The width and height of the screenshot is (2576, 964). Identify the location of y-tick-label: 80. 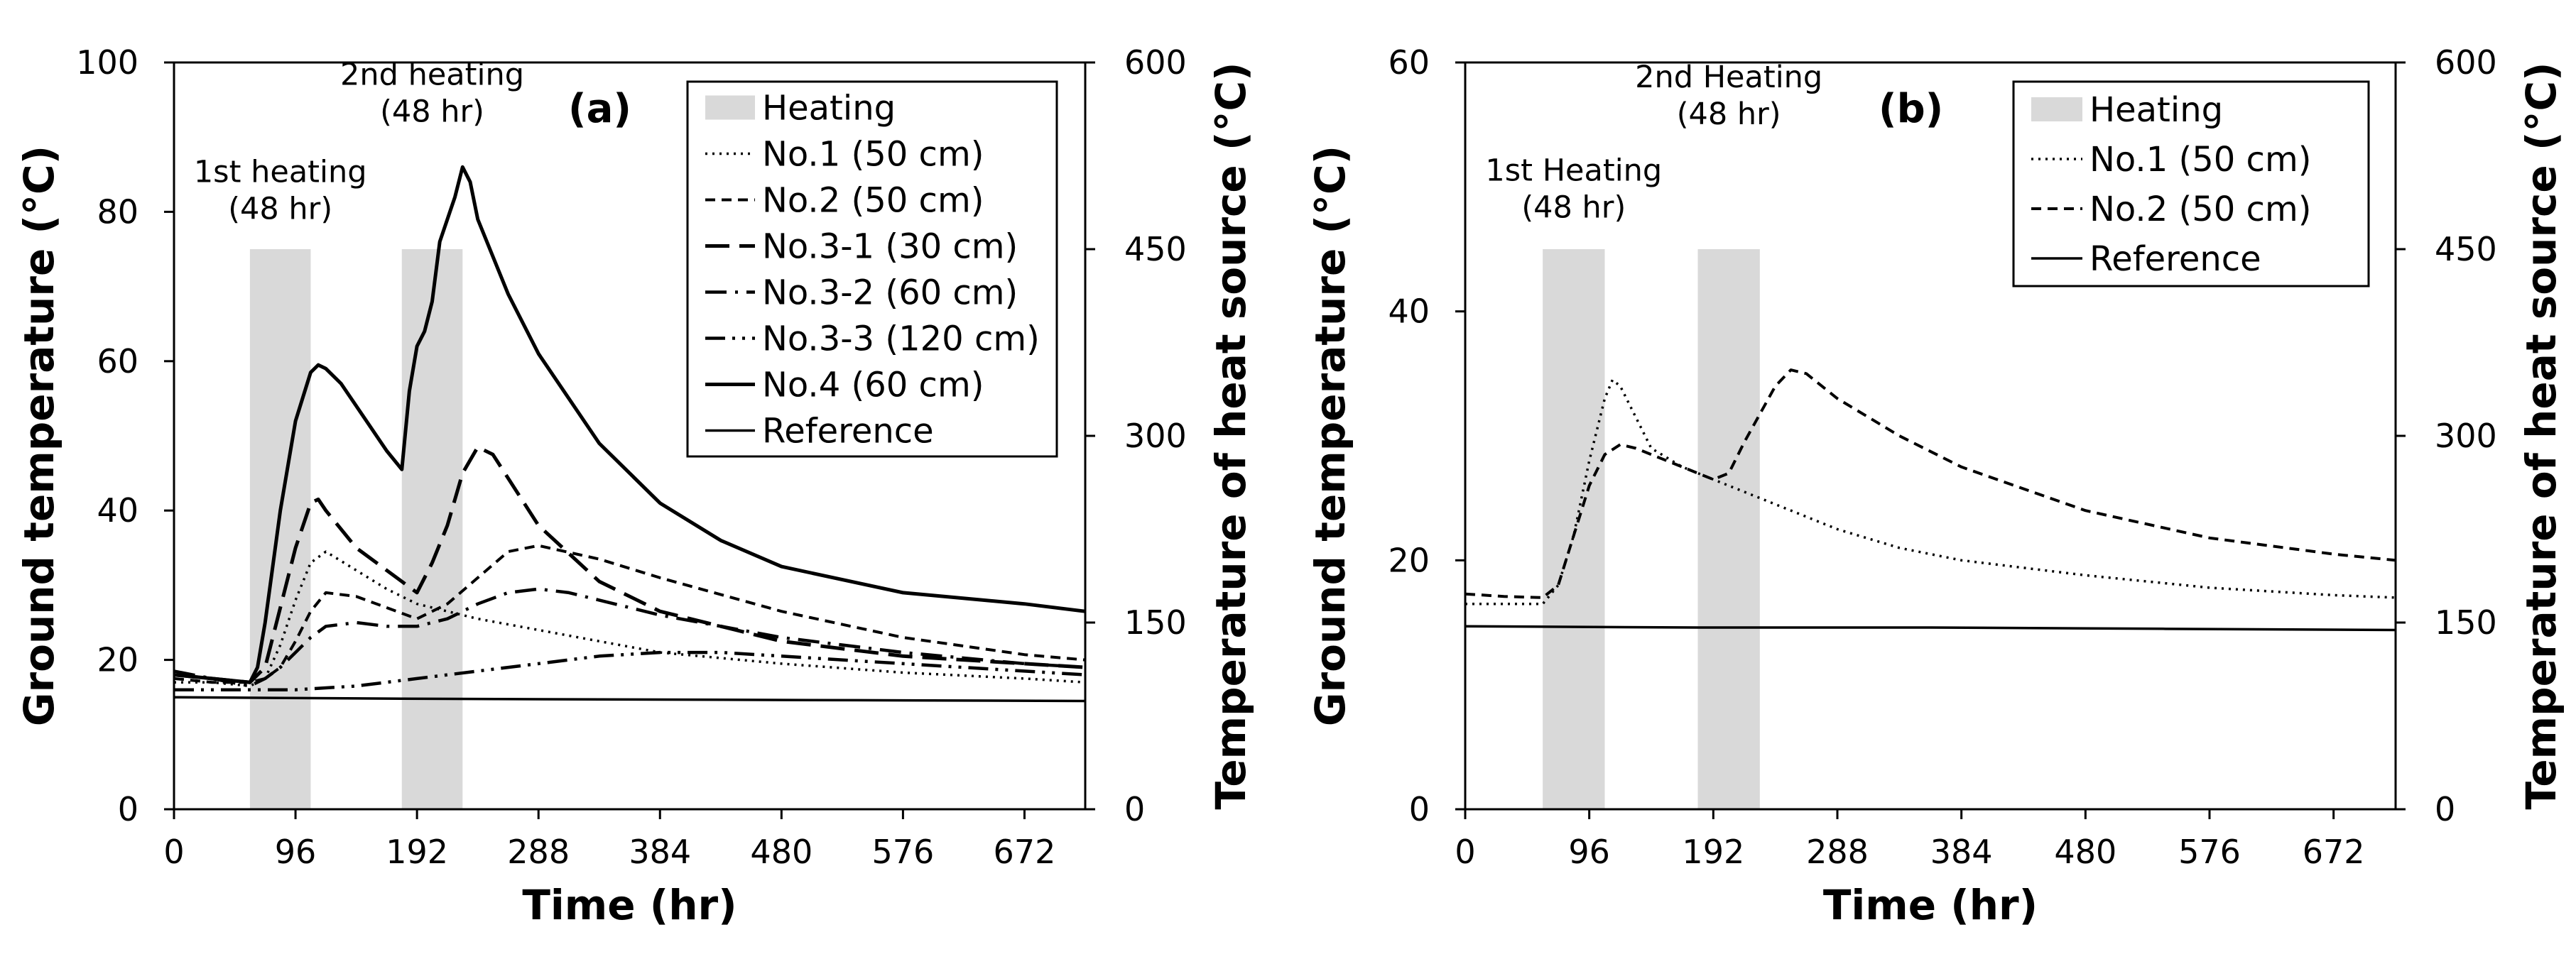
(118, 212).